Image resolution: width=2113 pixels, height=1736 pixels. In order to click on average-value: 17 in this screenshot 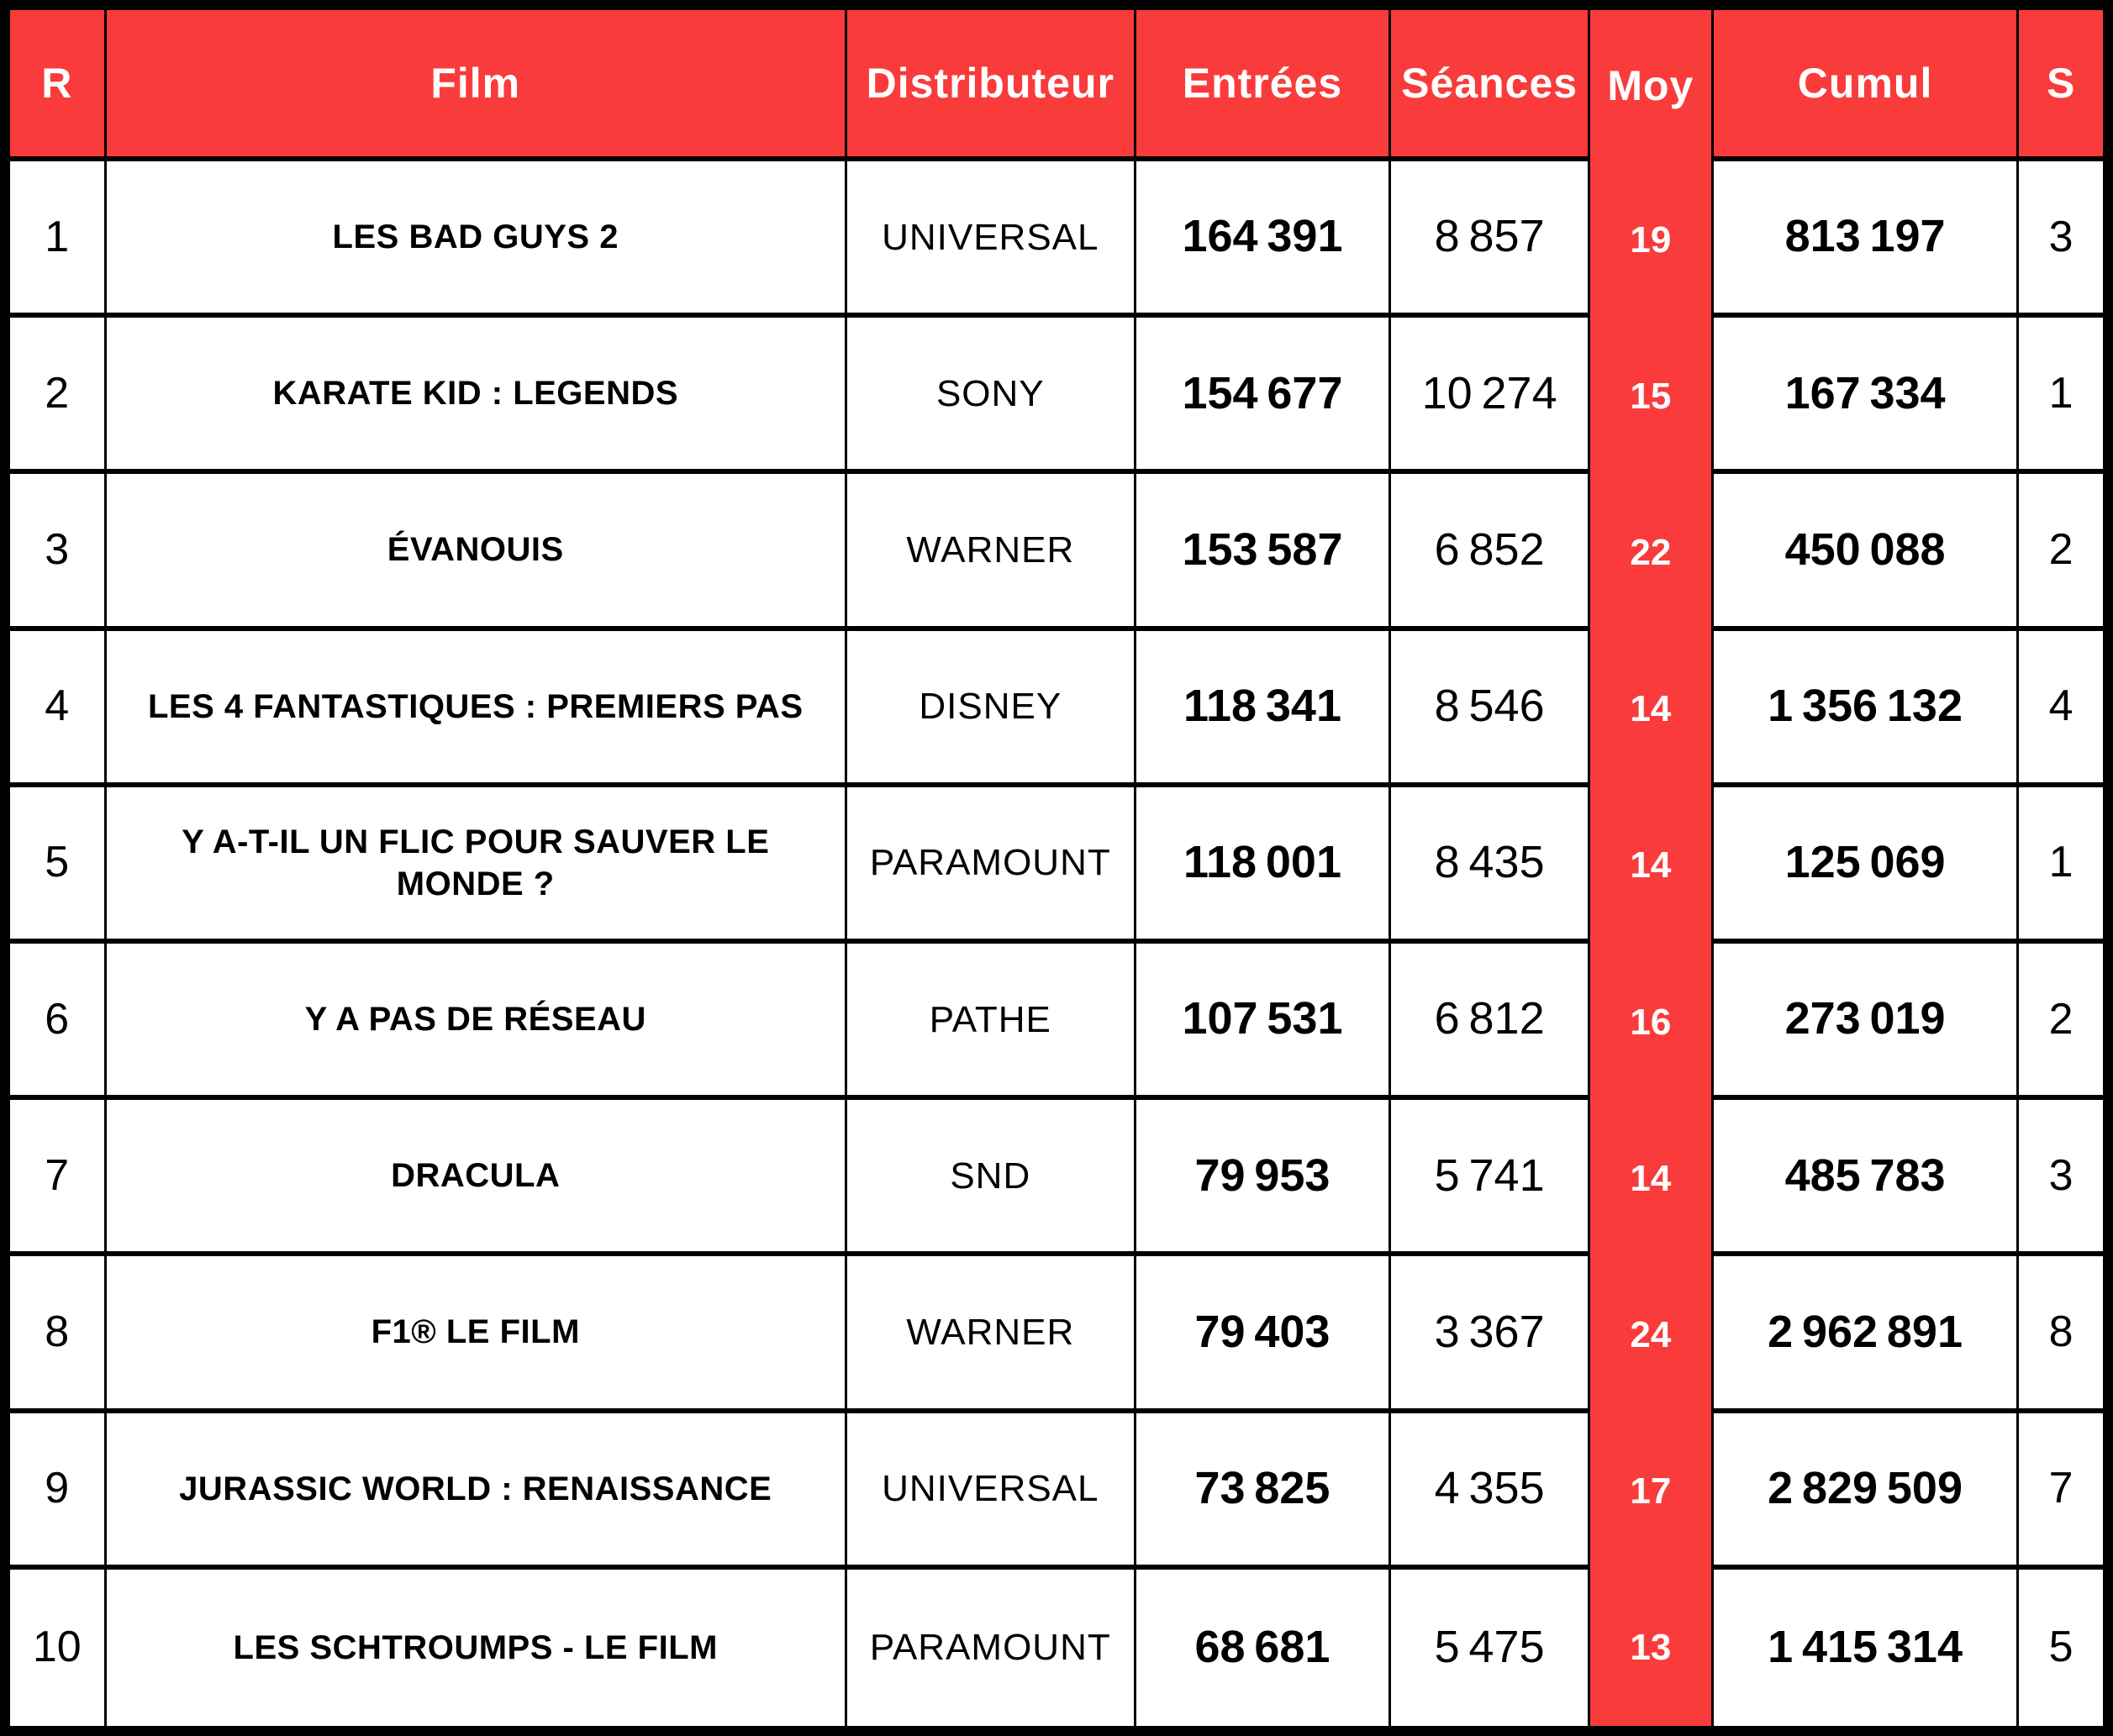, I will do `click(1651, 1491)`.